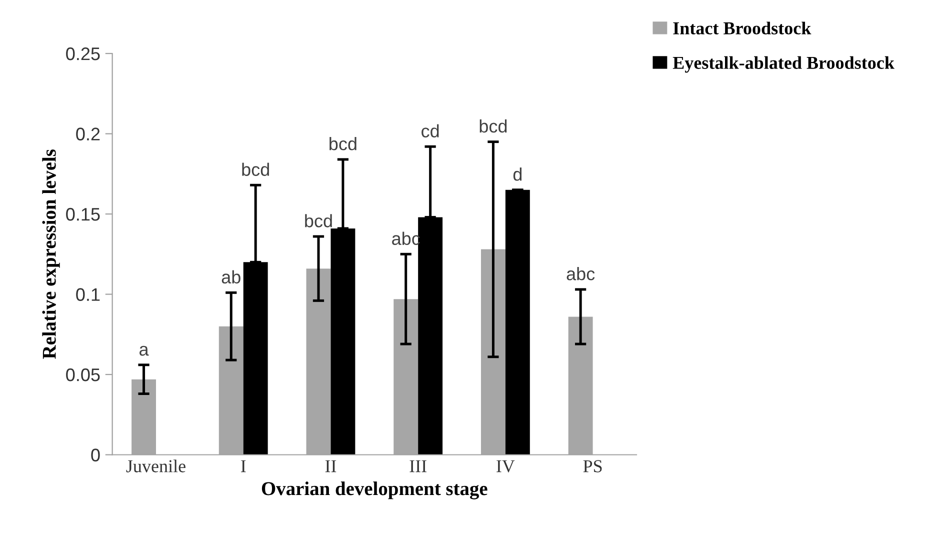 The height and width of the screenshot is (535, 936). Describe the element at coordinates (330, 466) in the screenshot. I see `x-tick-label: II` at that location.